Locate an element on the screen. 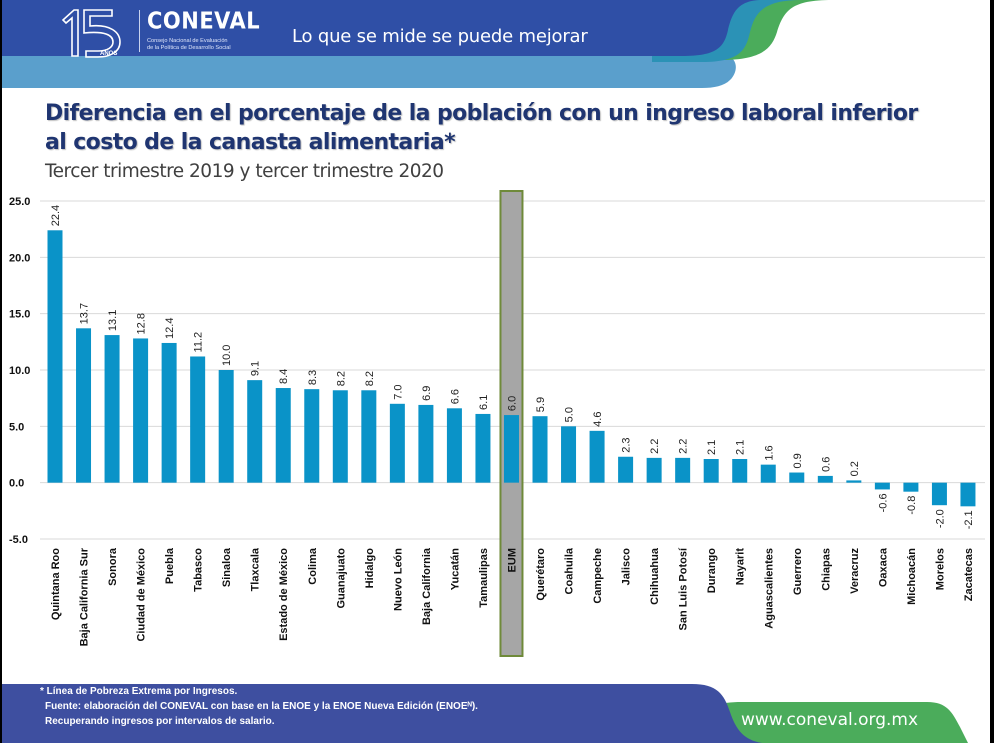 The height and width of the screenshot is (743, 994). website-url: www.coneval.org.mx is located at coordinates (830, 720).